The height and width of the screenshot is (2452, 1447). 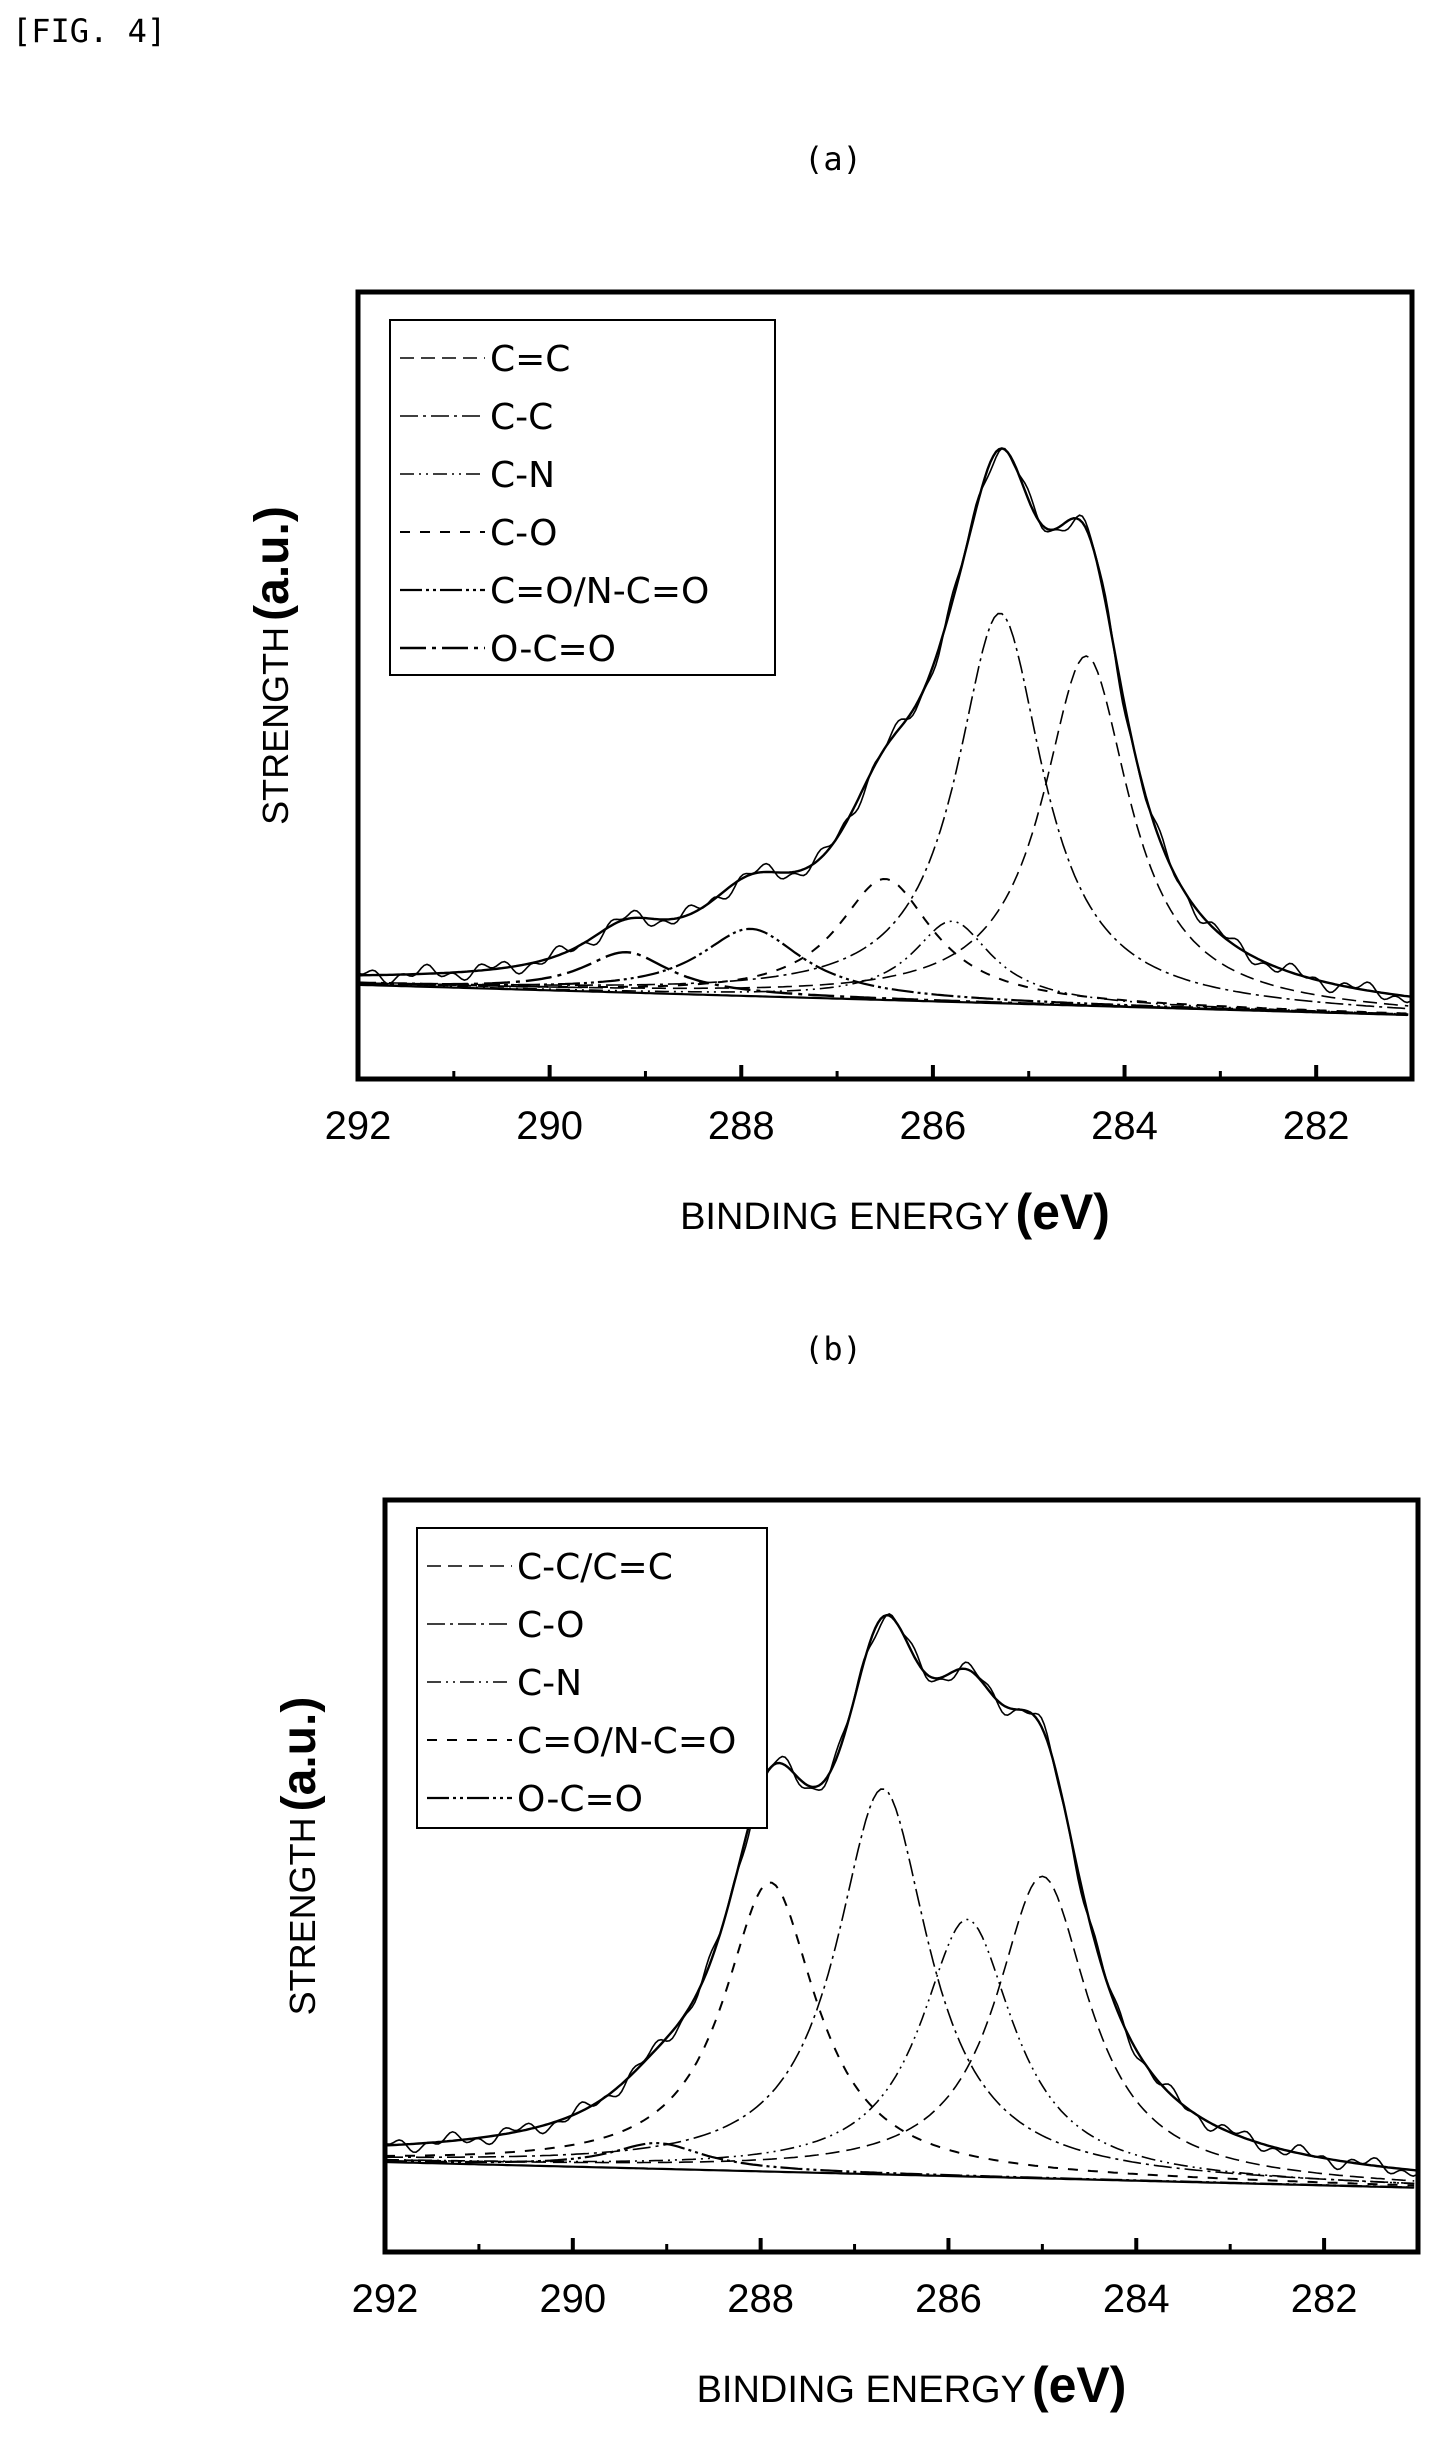 What do you see at coordinates (833, 1349) in the screenshot?
I see `panel-label-b: (b)` at bounding box center [833, 1349].